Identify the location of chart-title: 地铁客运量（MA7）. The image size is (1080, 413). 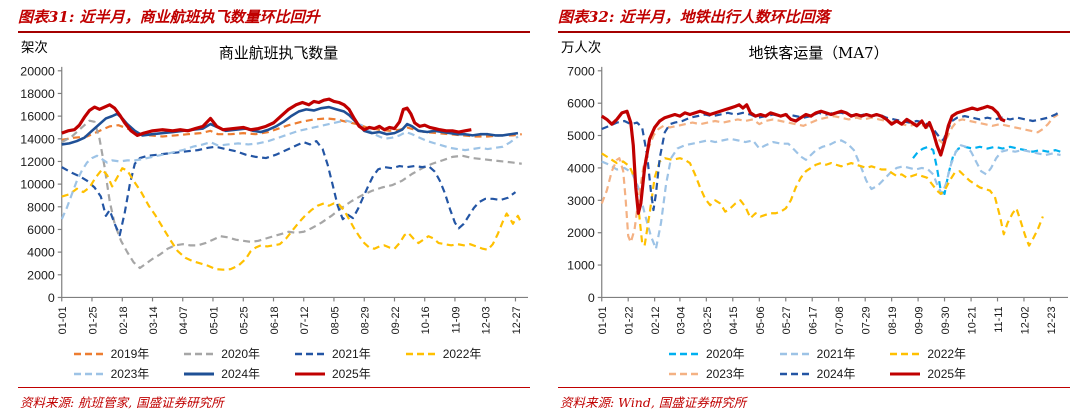
(819, 53).